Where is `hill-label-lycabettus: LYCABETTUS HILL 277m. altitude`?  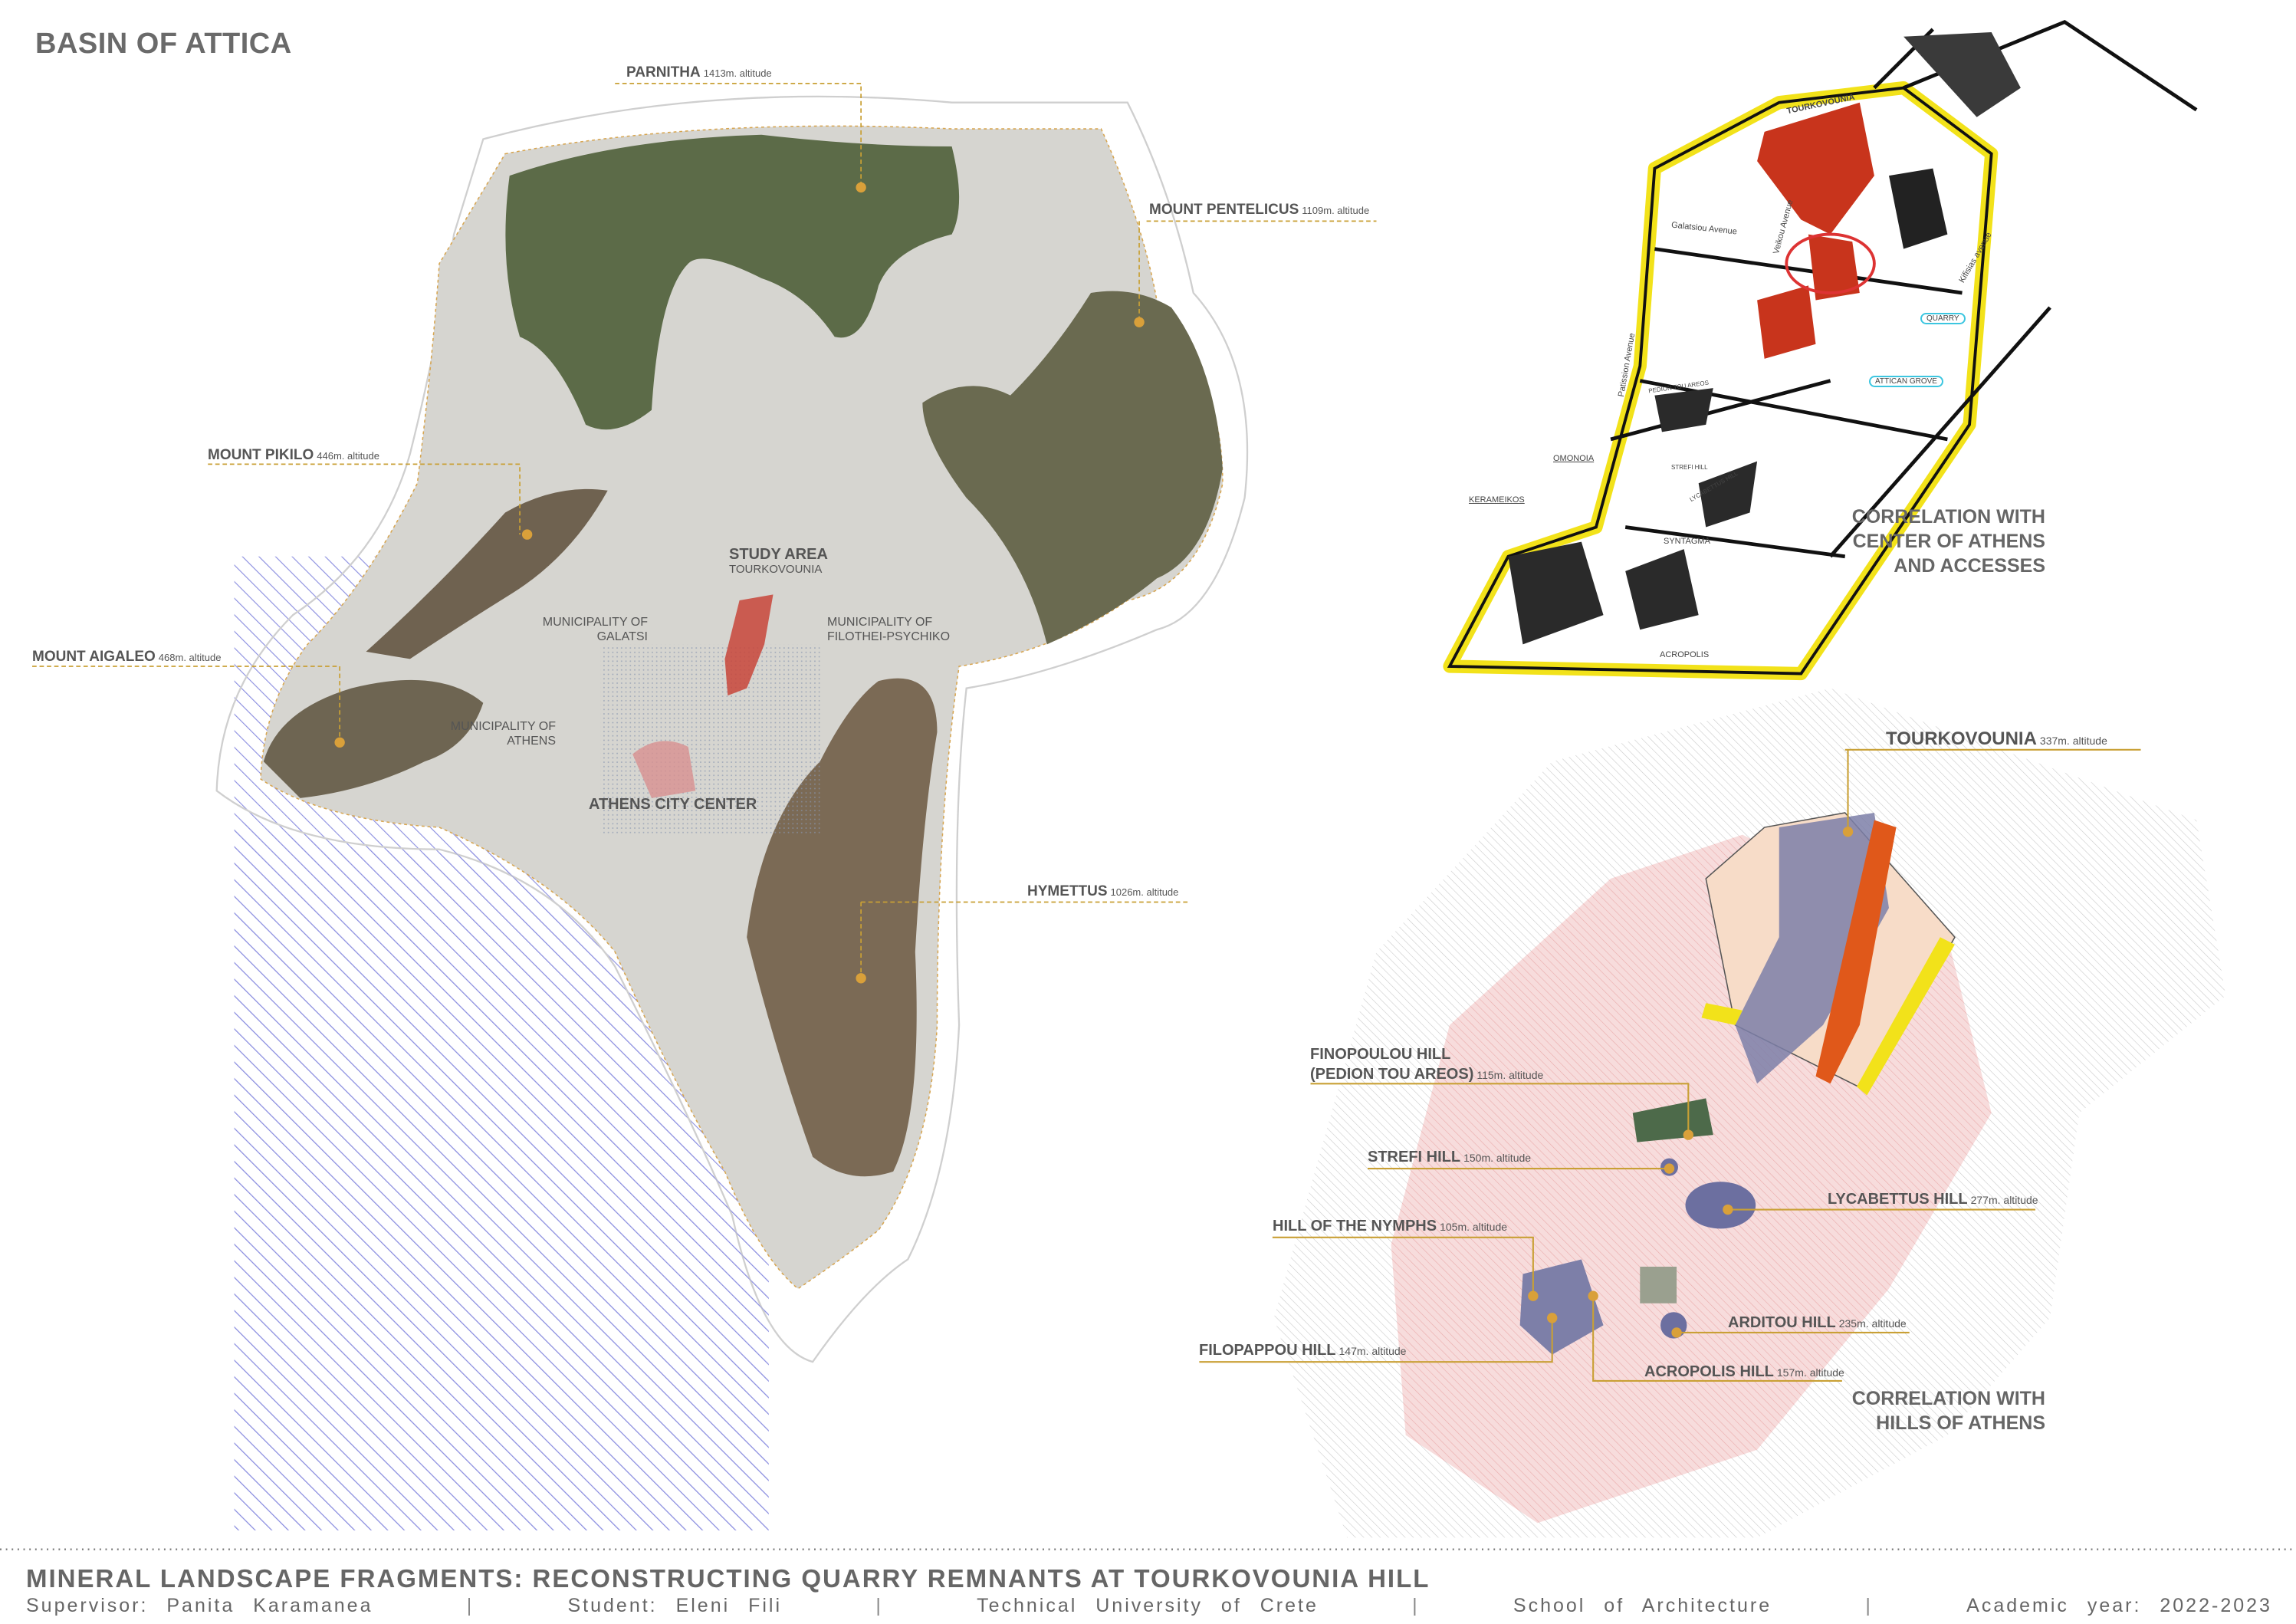 hill-label-lycabettus: LYCABETTUS HILL 277m. altitude is located at coordinates (1933, 1200).